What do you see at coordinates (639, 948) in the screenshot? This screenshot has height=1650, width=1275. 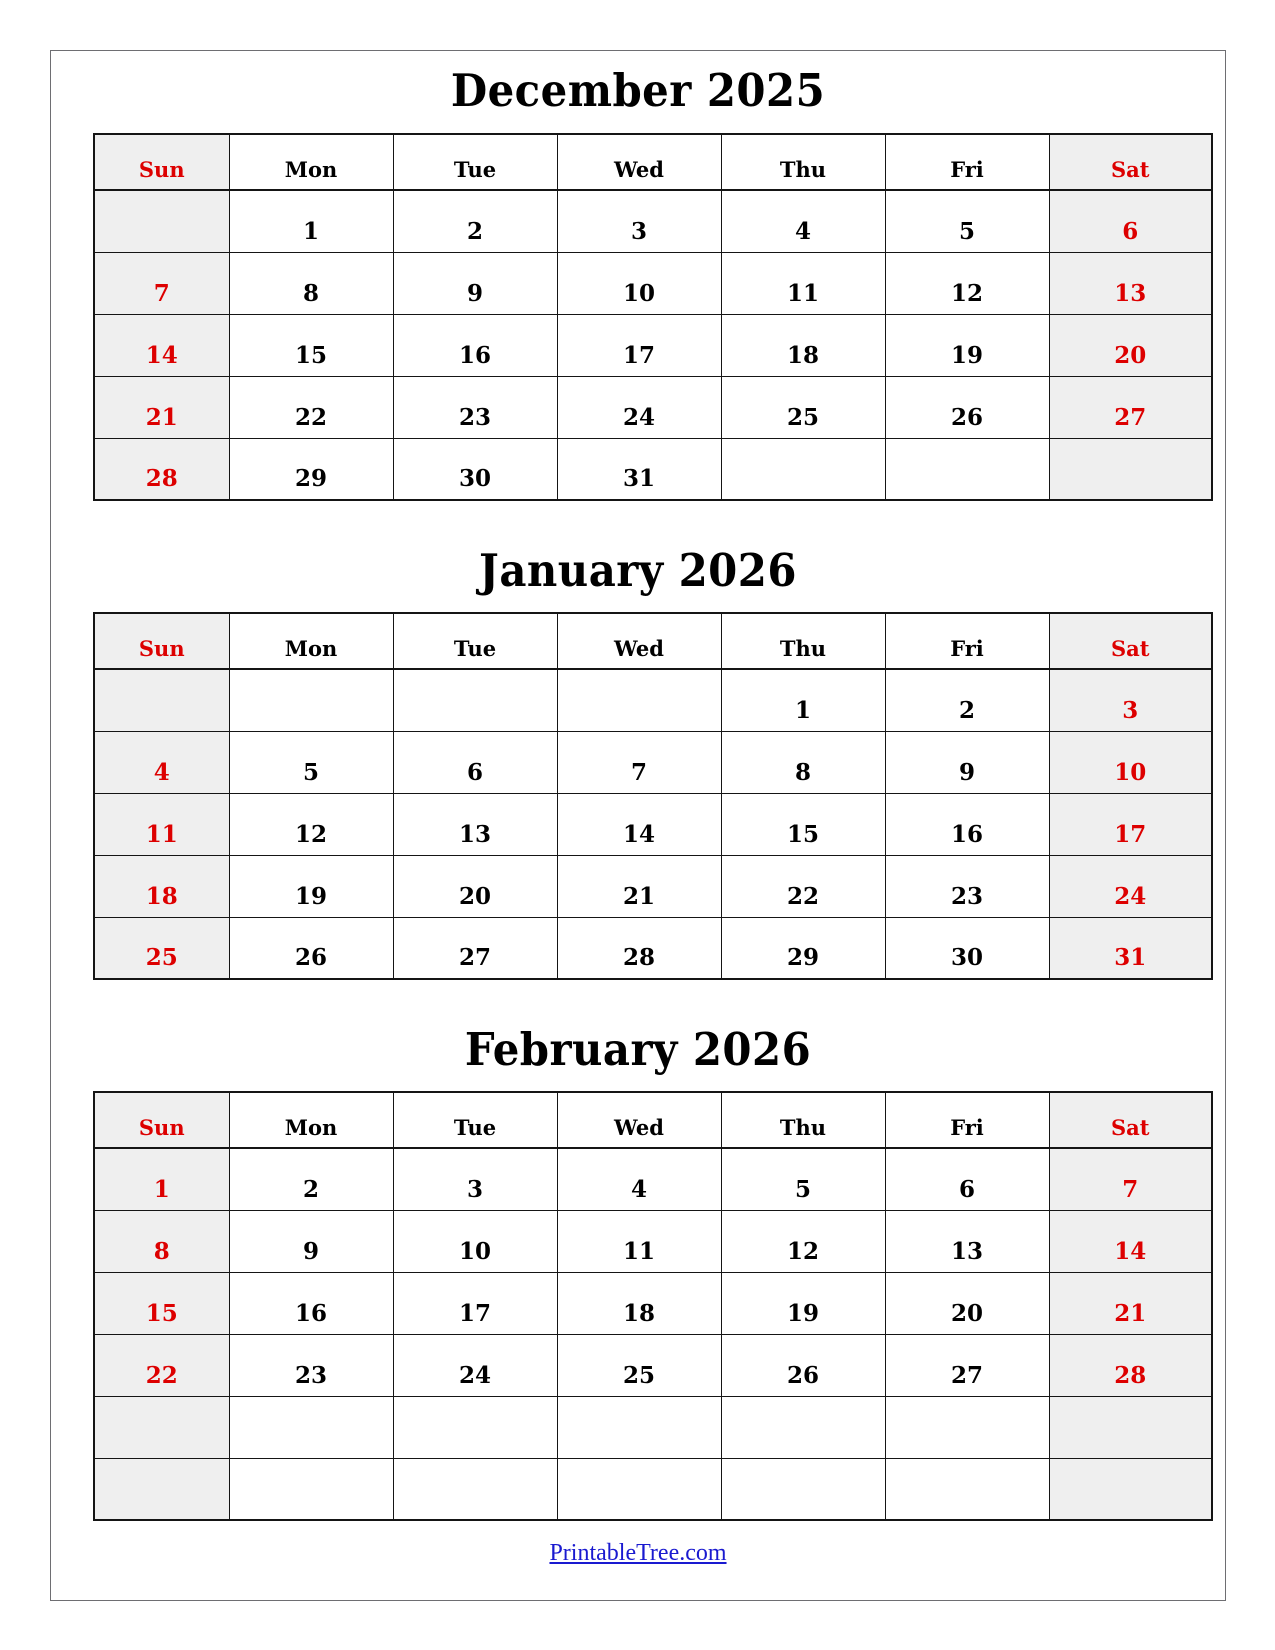 I see `day-cell-wed: 28` at bounding box center [639, 948].